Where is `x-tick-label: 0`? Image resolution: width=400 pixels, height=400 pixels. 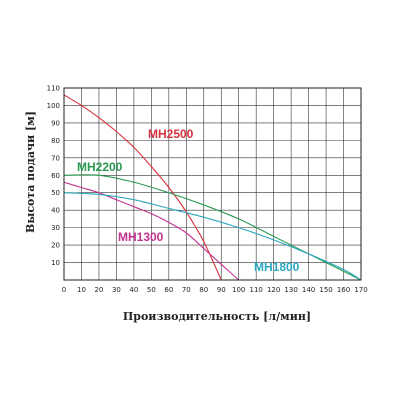
x-tick-label: 0 is located at coordinates (64, 290).